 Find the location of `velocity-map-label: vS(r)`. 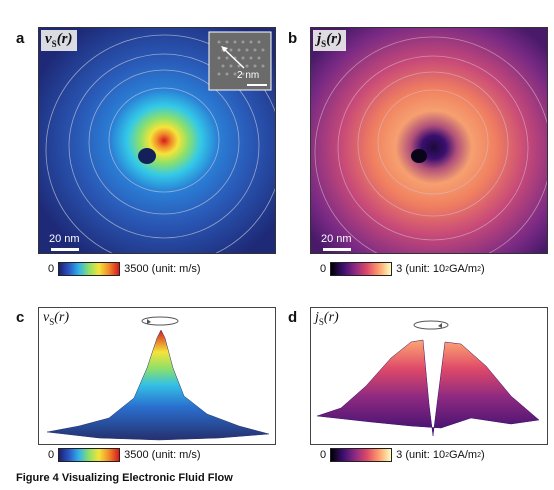

velocity-map-label: vS(r) is located at coordinates (59, 40).